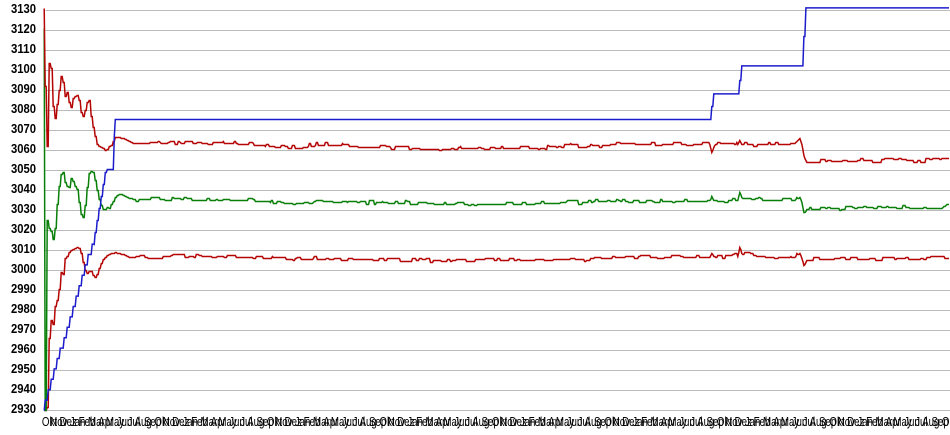 The width and height of the screenshot is (950, 435). What do you see at coordinates (23, 368) in the screenshot?
I see `svg-text: 2950` at bounding box center [23, 368].